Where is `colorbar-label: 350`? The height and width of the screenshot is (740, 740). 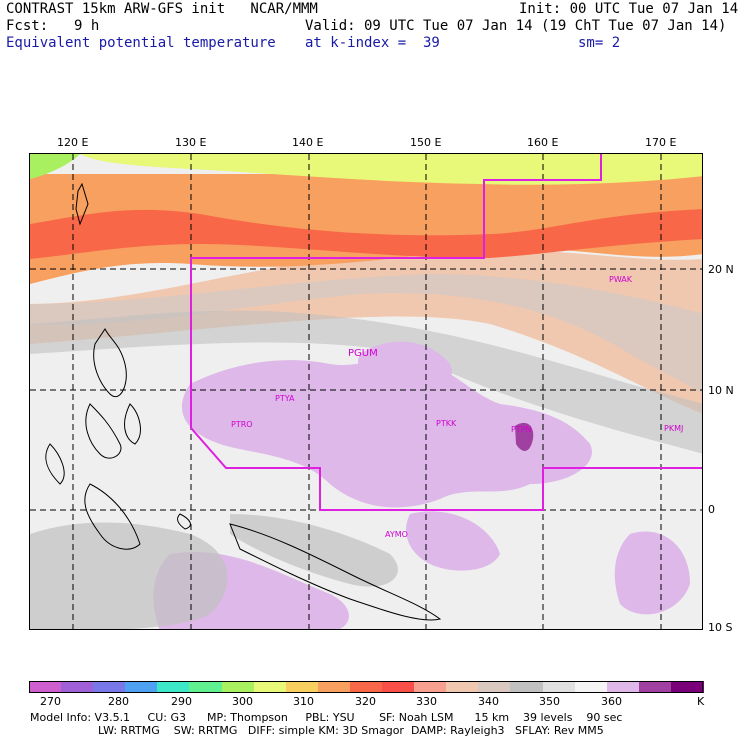 colorbar-label: 350 is located at coordinates (549, 701).